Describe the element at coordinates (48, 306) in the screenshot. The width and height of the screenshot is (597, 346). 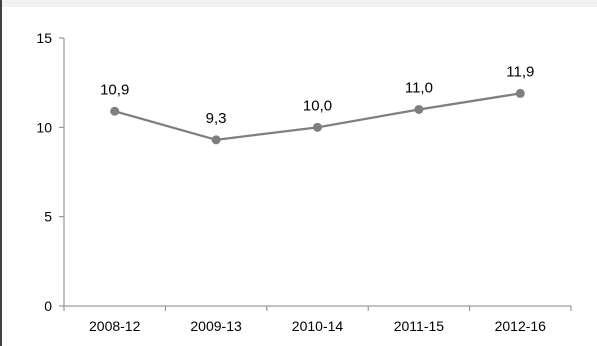
I see `y-tick-label: 0` at that location.